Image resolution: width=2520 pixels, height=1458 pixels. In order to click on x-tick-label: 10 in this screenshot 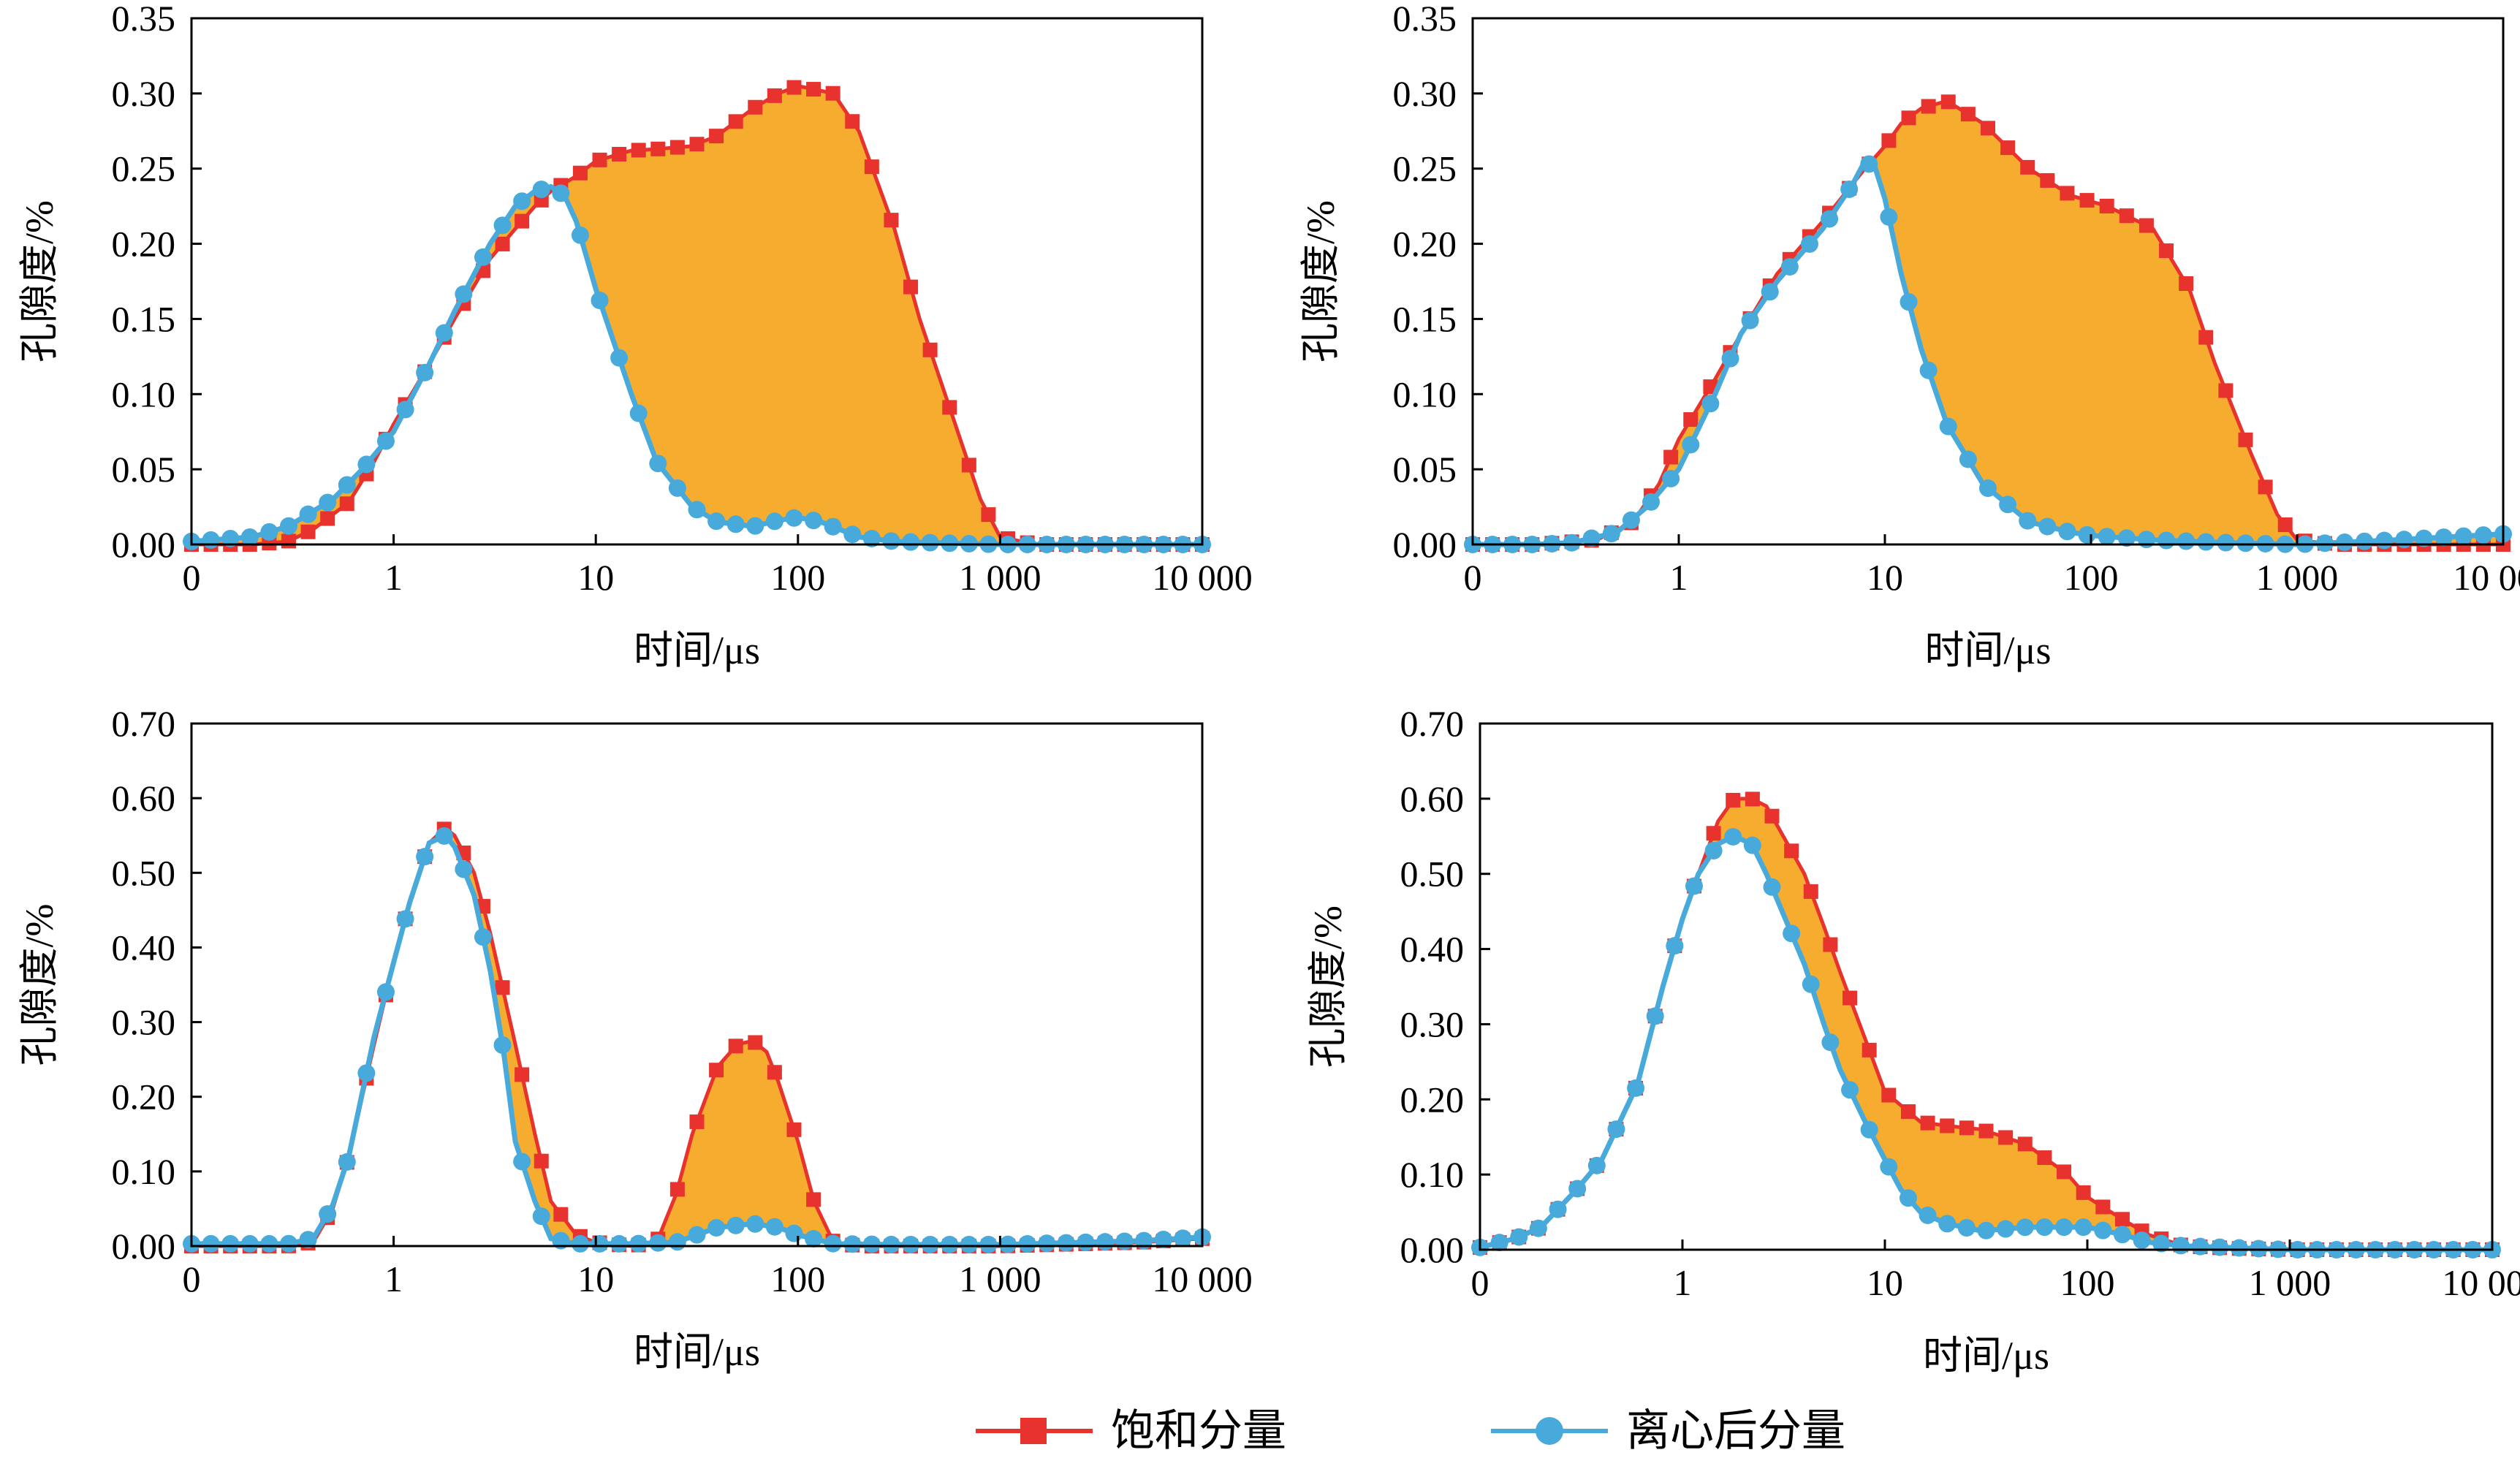, I will do `click(1885, 577)`.